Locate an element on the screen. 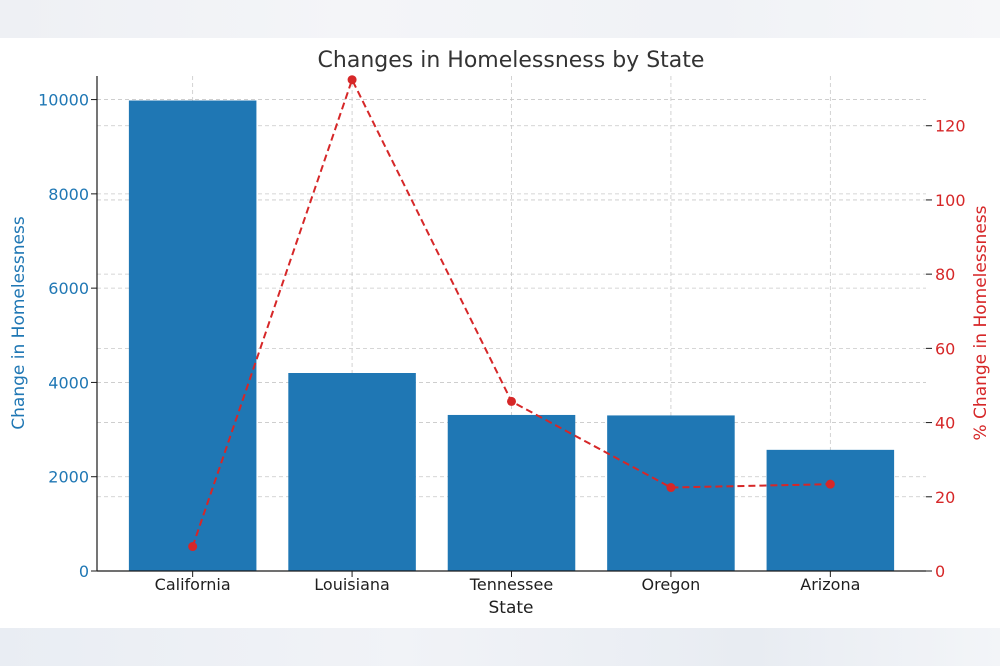 The image size is (1000, 666). chart-title: Changes in Homelessness by State is located at coordinates (511, 60).